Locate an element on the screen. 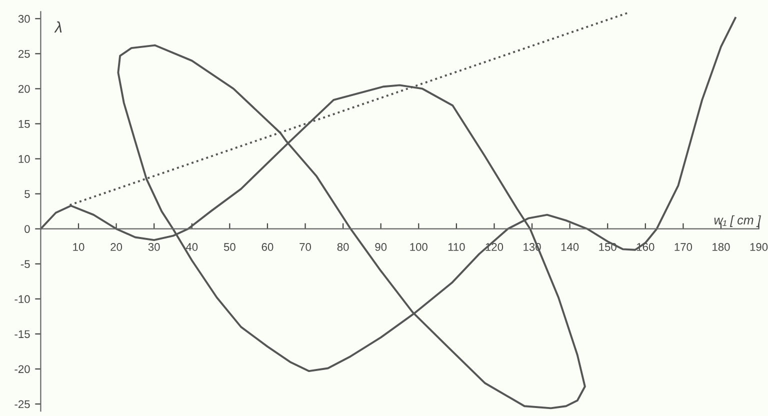 The width and height of the screenshot is (768, 416). x-tick-label: 140 is located at coordinates (570, 247).